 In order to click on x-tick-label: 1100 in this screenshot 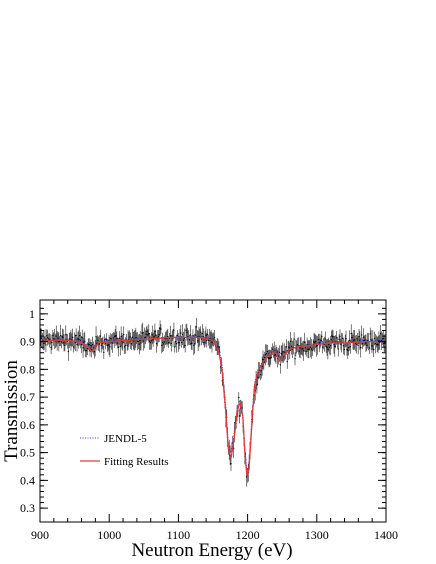, I will do `click(179, 535)`.